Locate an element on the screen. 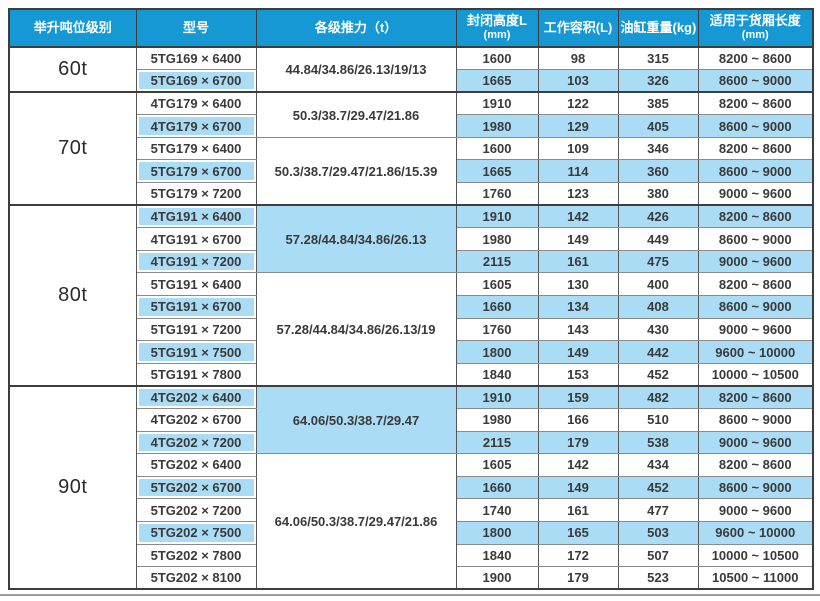 The image size is (820, 601). stage-thrust-cell: 57.28/44.84/34.86/26.13 is located at coordinates (356, 239).